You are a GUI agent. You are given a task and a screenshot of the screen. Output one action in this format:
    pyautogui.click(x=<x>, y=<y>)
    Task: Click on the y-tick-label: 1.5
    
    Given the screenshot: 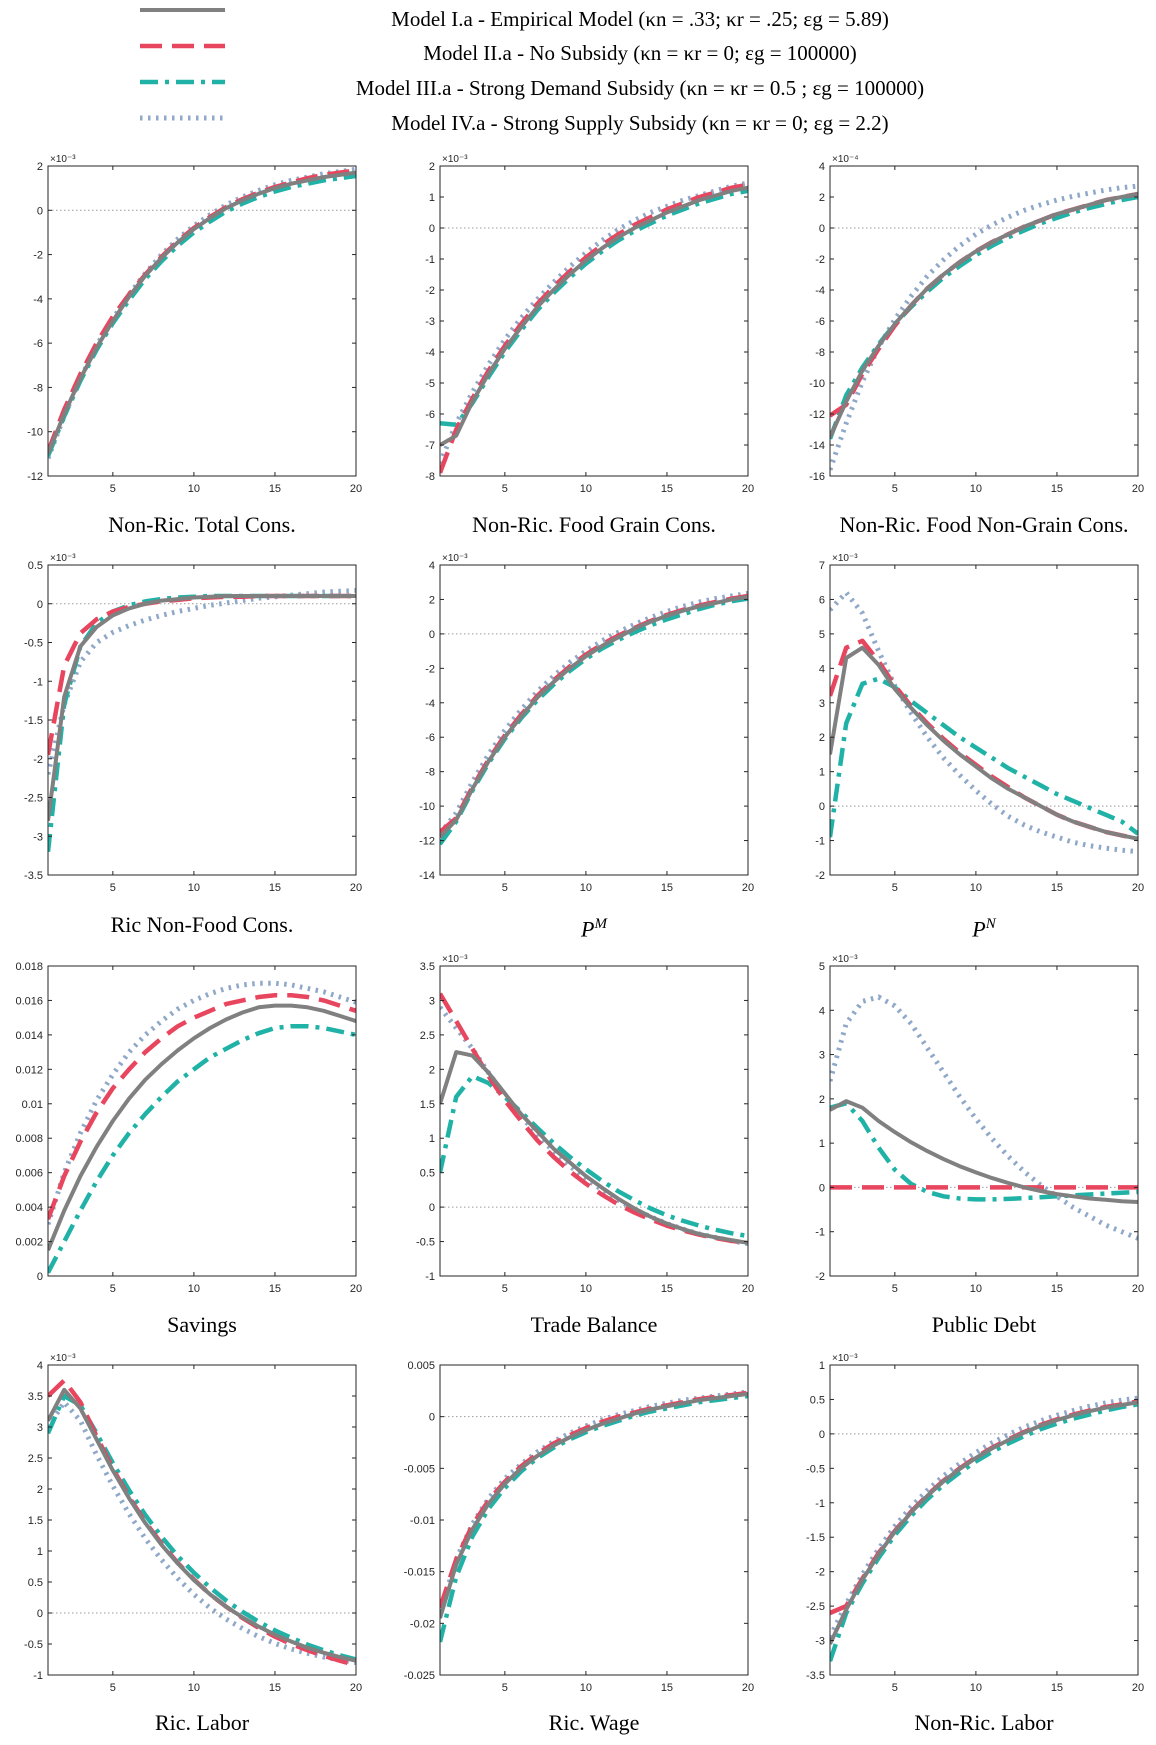 What is the action you would take?
    pyautogui.click(x=35, y=1521)
    